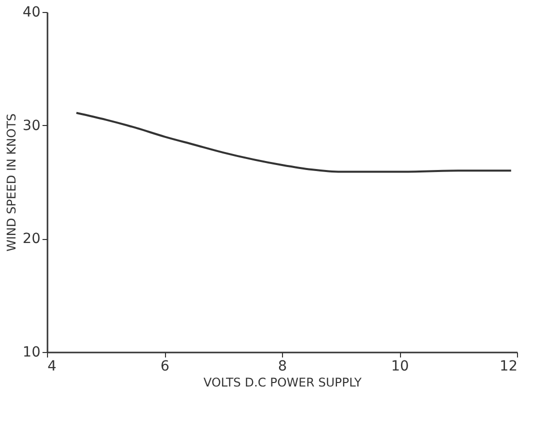 The height and width of the screenshot is (427, 556). I want to click on x-tick-label: 6, so click(165, 366).